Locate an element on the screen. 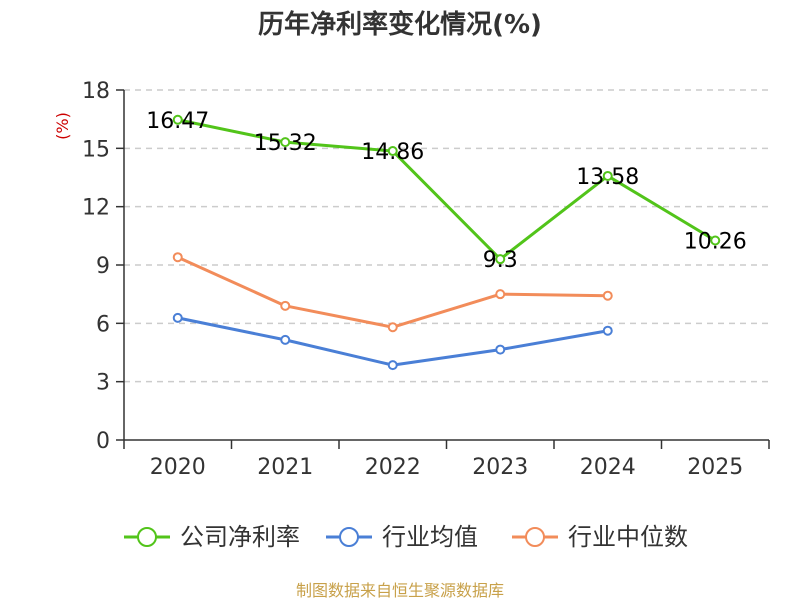 The width and height of the screenshot is (800, 600). chart-title: 历年净利率变化情况(%) is located at coordinates (400, 24).